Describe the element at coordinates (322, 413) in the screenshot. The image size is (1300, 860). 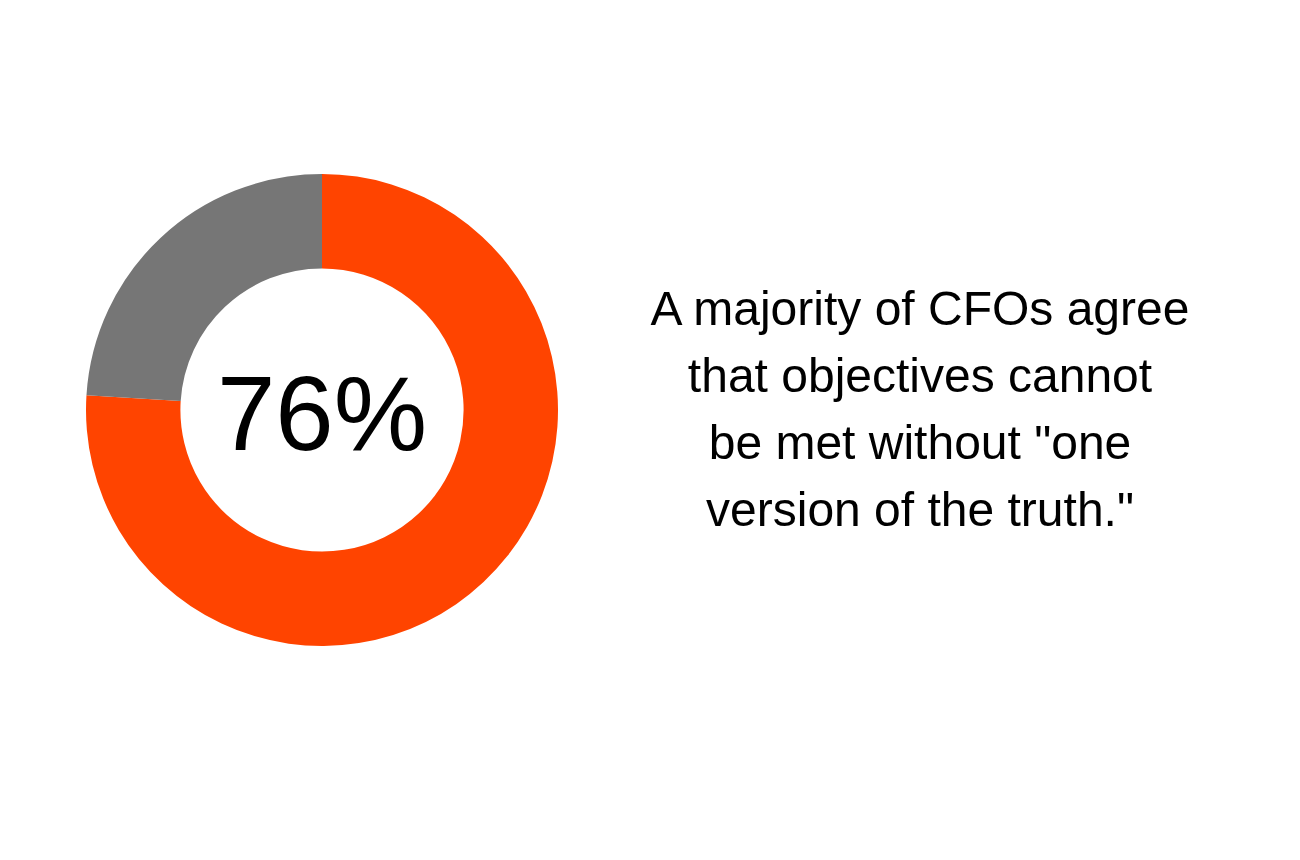
I see `data-label: 76%` at that location.